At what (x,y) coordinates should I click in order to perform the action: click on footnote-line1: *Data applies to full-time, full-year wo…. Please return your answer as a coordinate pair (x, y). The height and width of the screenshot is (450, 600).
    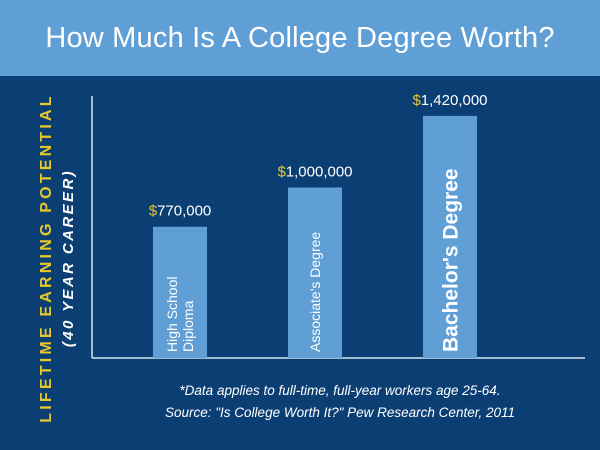
    Looking at the image, I should click on (340, 390).